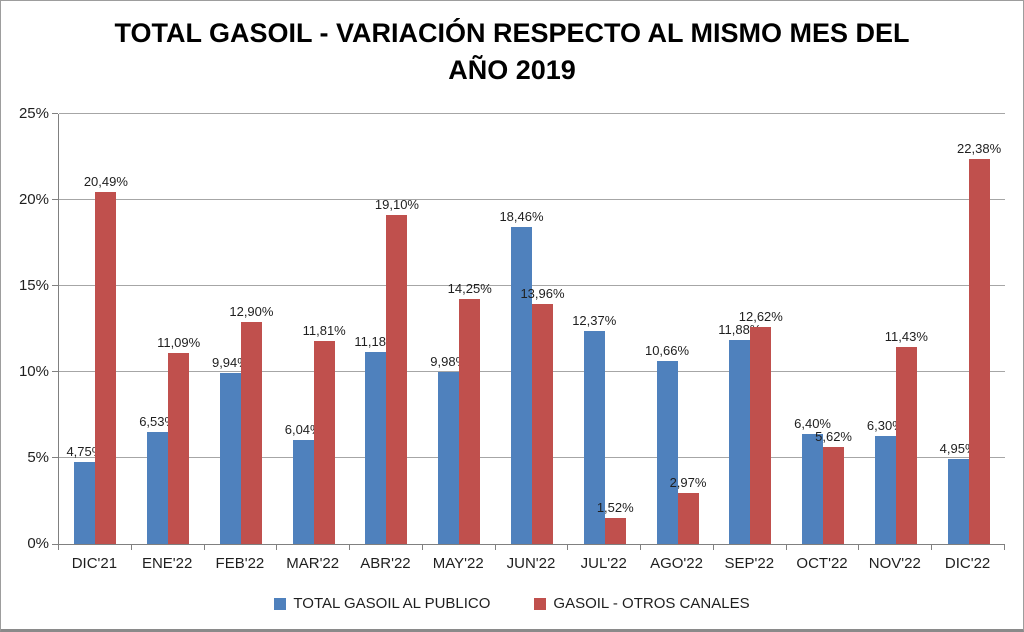  What do you see at coordinates (251, 312) in the screenshot?
I see `bar-value-label: 12,90%` at bounding box center [251, 312].